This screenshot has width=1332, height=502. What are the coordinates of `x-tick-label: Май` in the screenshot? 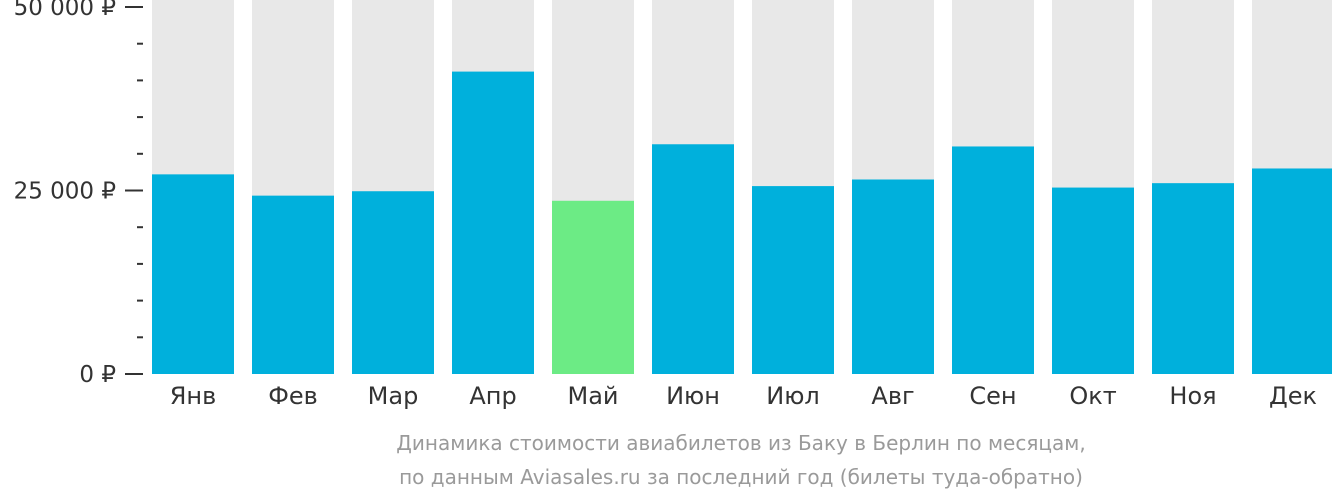 It's located at (592, 396).